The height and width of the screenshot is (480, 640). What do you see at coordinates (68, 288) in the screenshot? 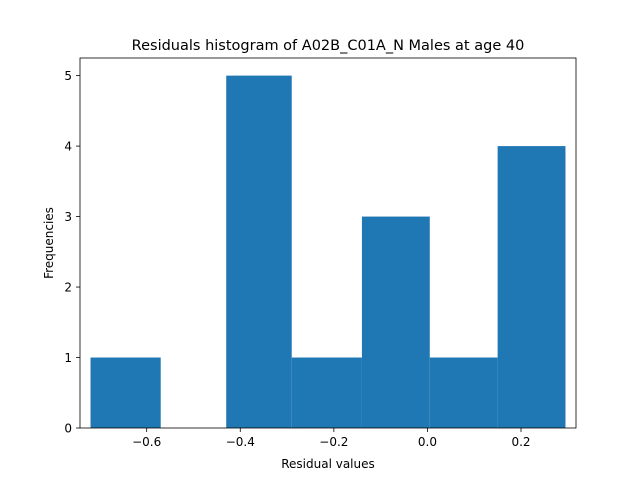
I see `y-tick-label-2: 2` at bounding box center [68, 288].